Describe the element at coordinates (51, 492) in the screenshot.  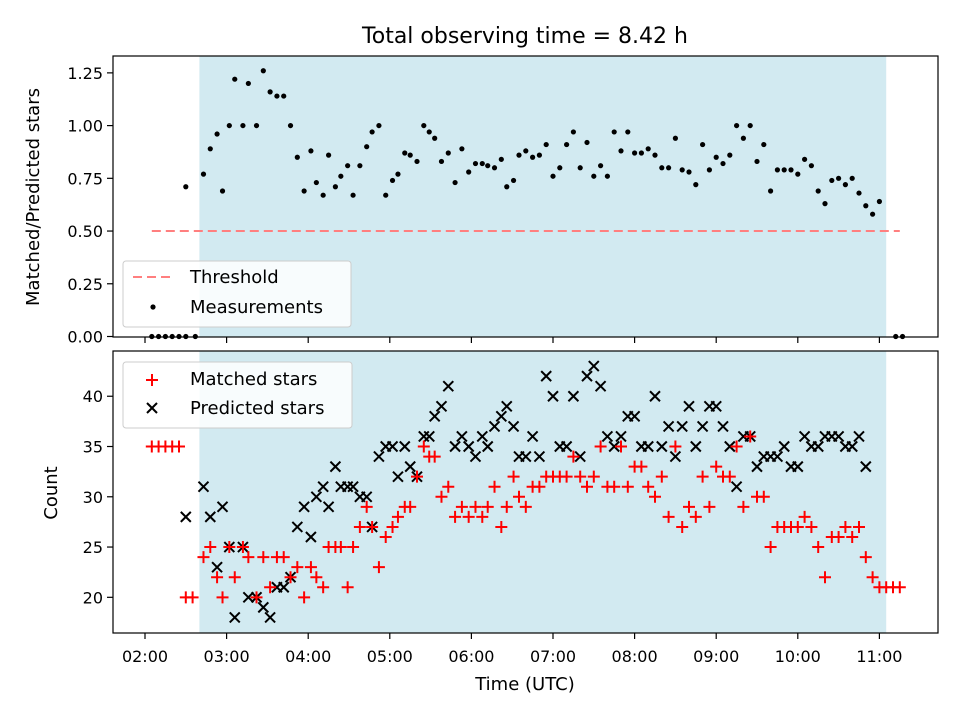
I see `bottom-y-axis-label: Count` at that location.